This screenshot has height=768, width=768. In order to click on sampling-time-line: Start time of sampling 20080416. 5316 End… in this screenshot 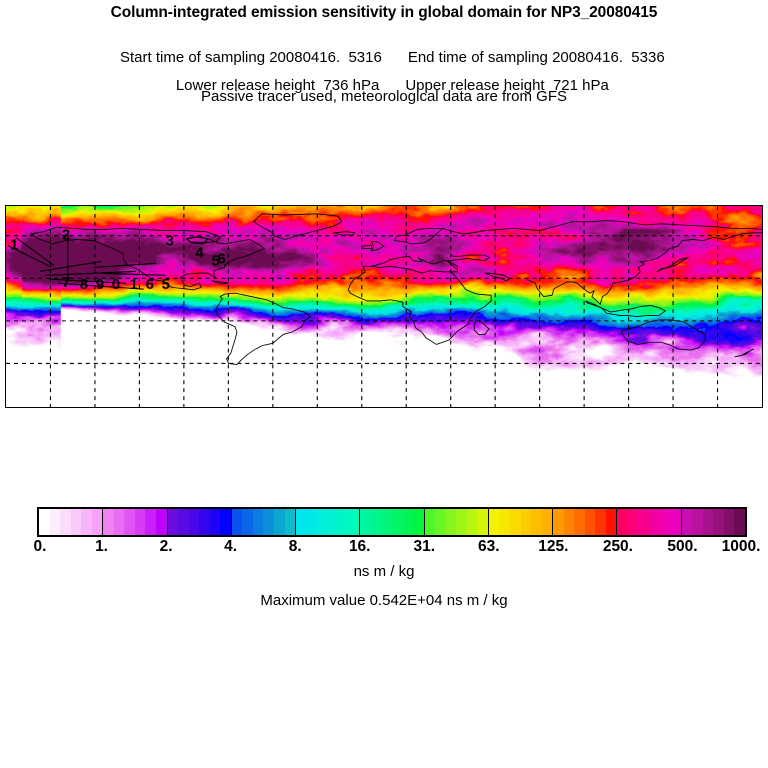, I will do `click(384, 57)`.